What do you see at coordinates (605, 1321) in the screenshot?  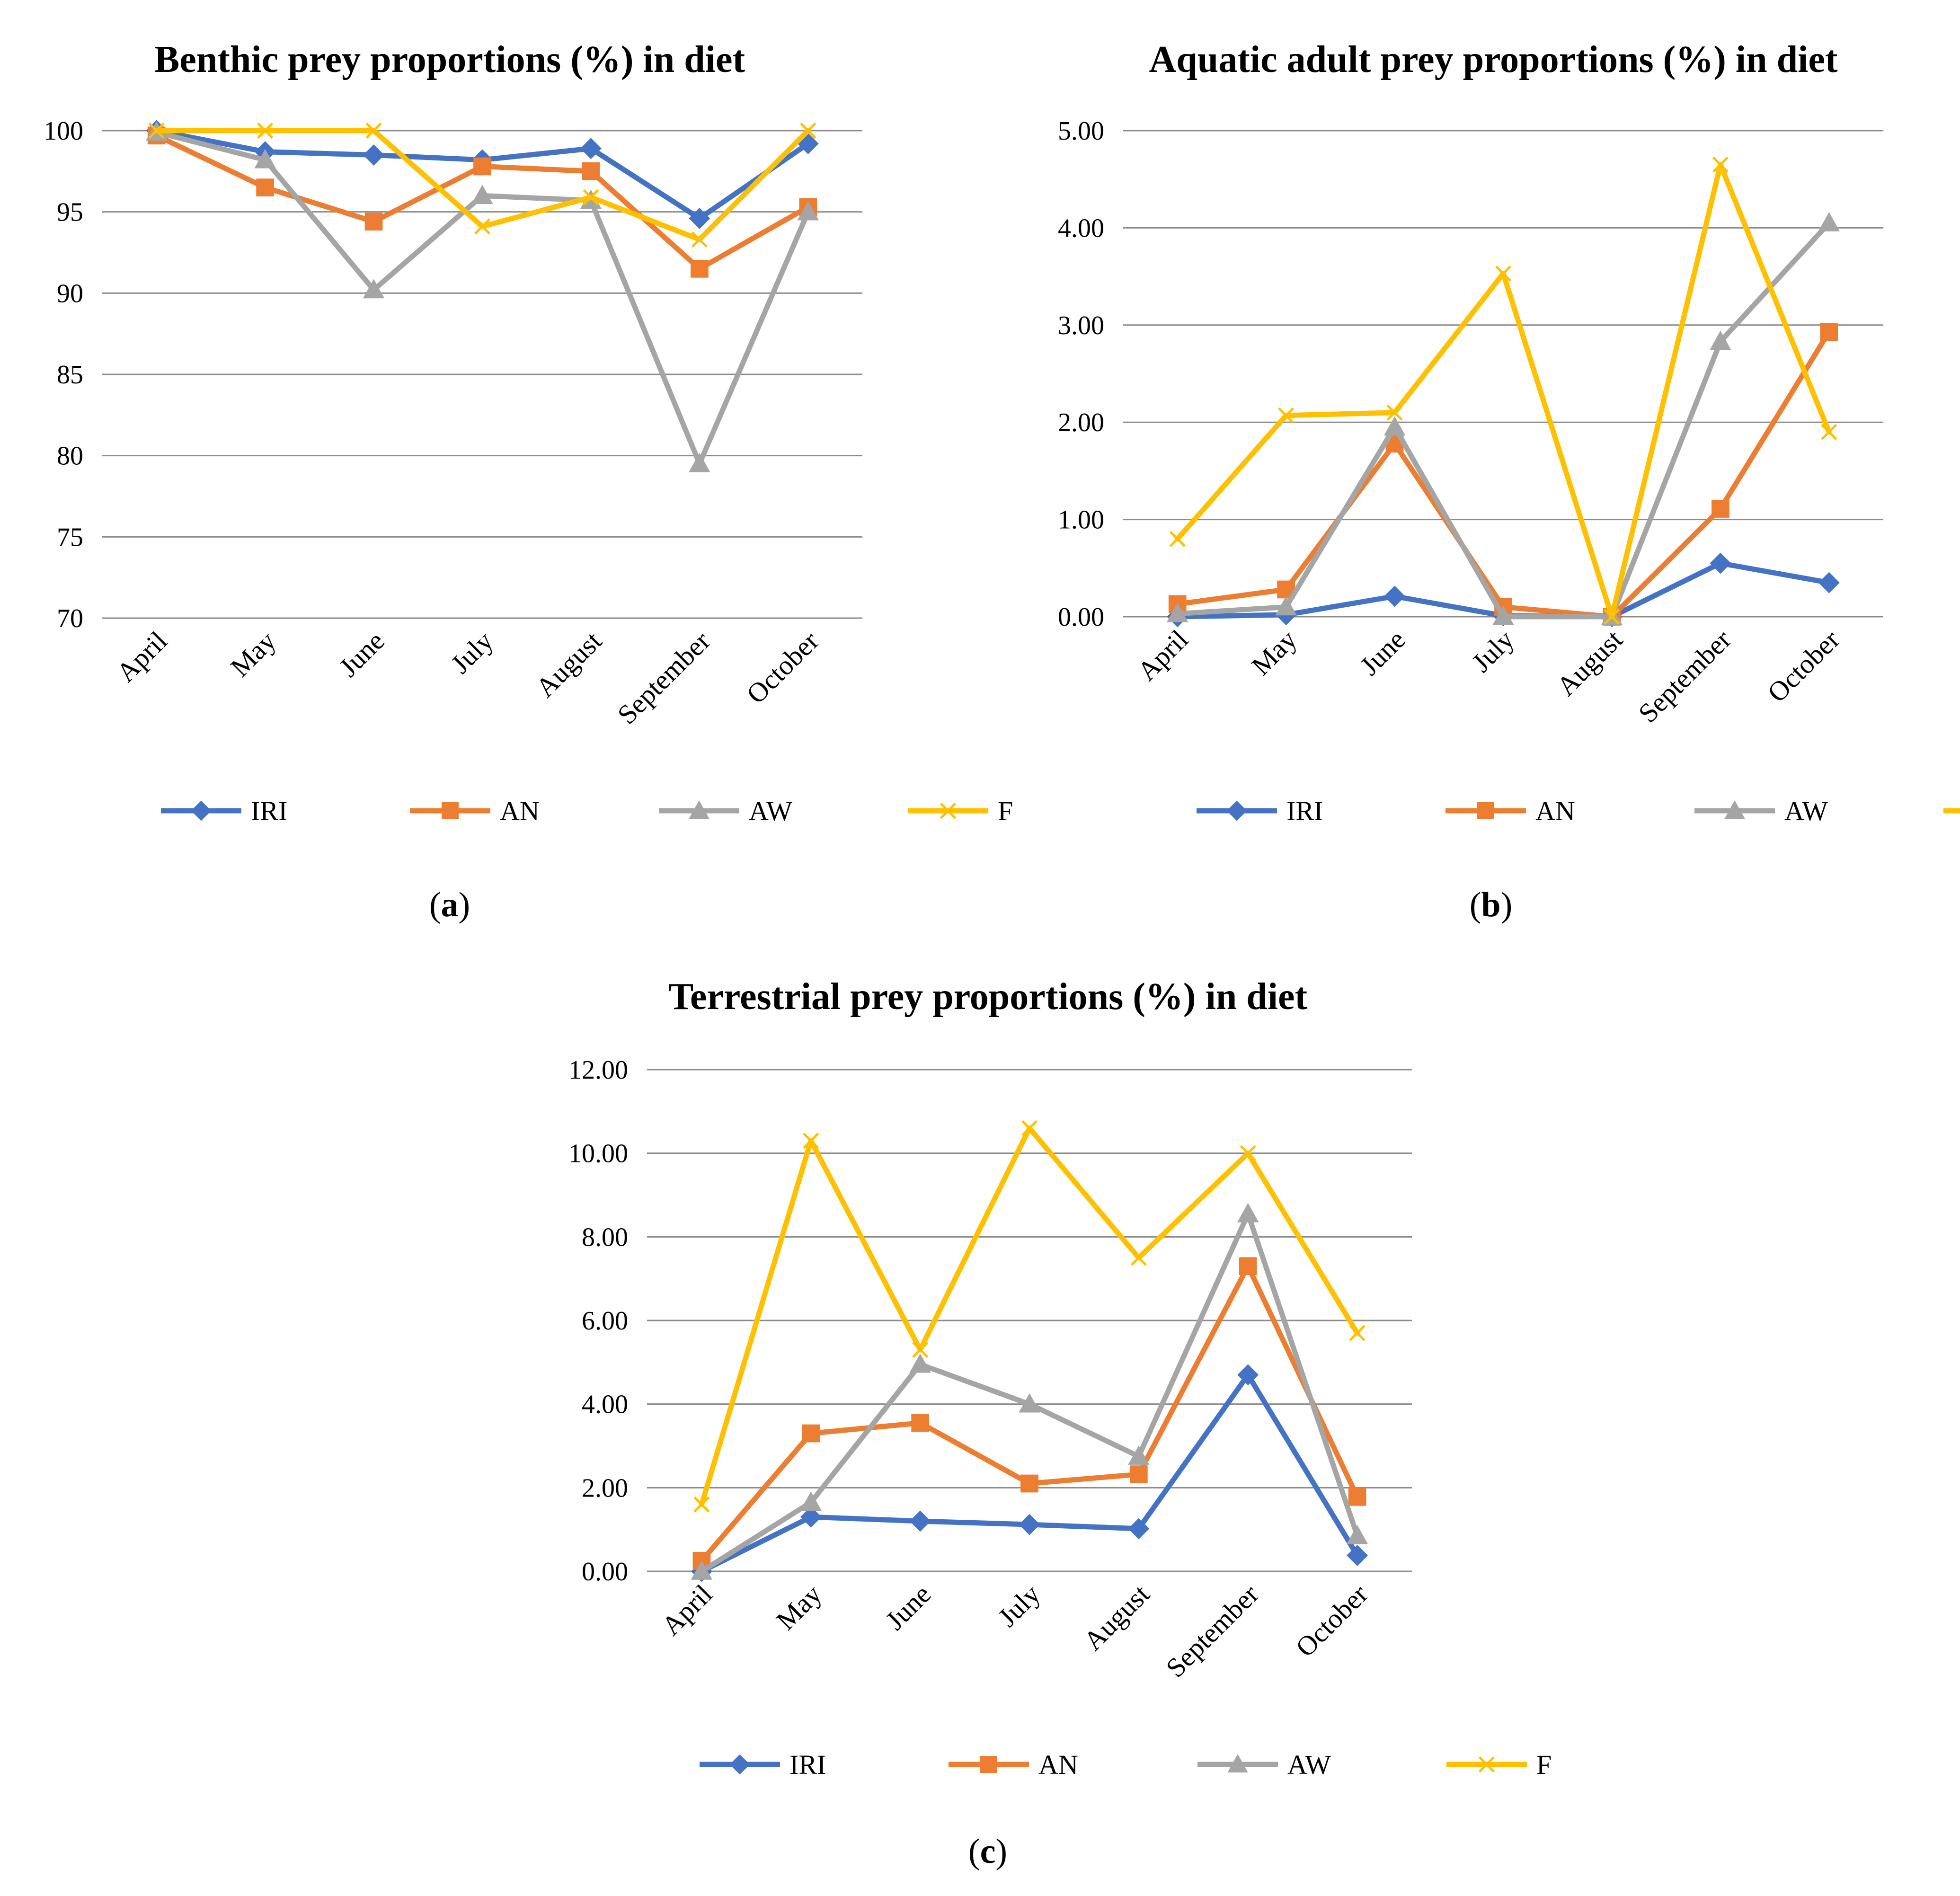 I see `y-tick-label: 6.00` at bounding box center [605, 1321].